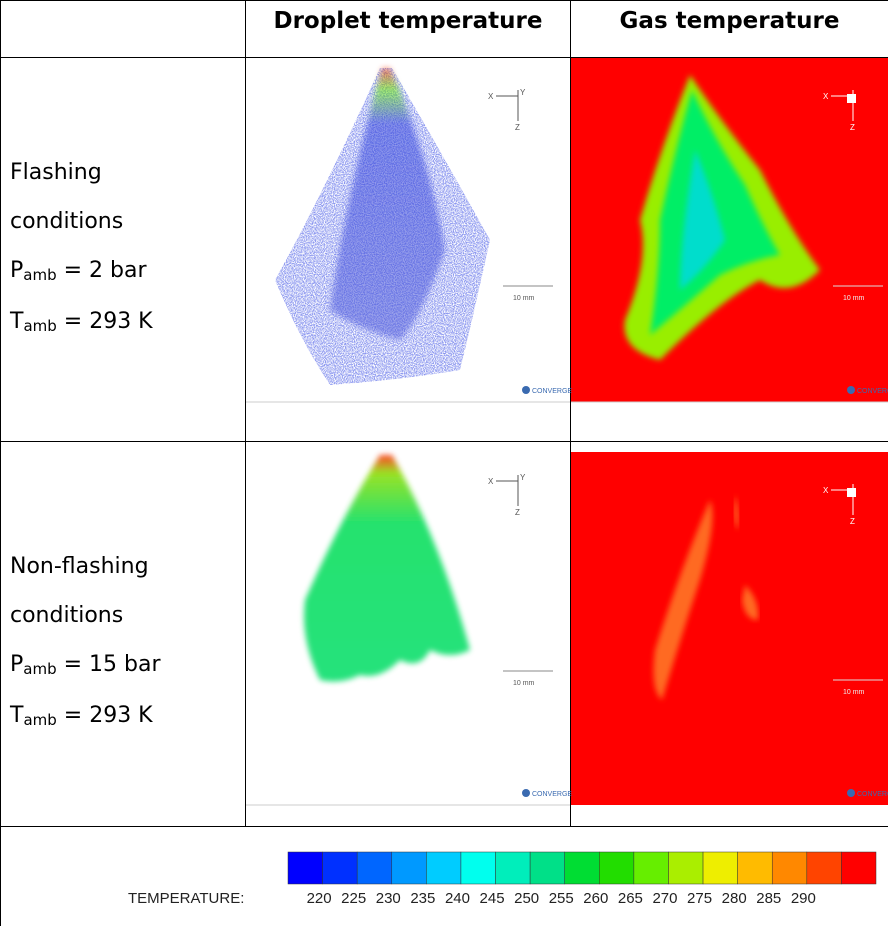  What do you see at coordinates (803, 898) in the screenshot?
I see `colorbar-tick-label: 290` at bounding box center [803, 898].